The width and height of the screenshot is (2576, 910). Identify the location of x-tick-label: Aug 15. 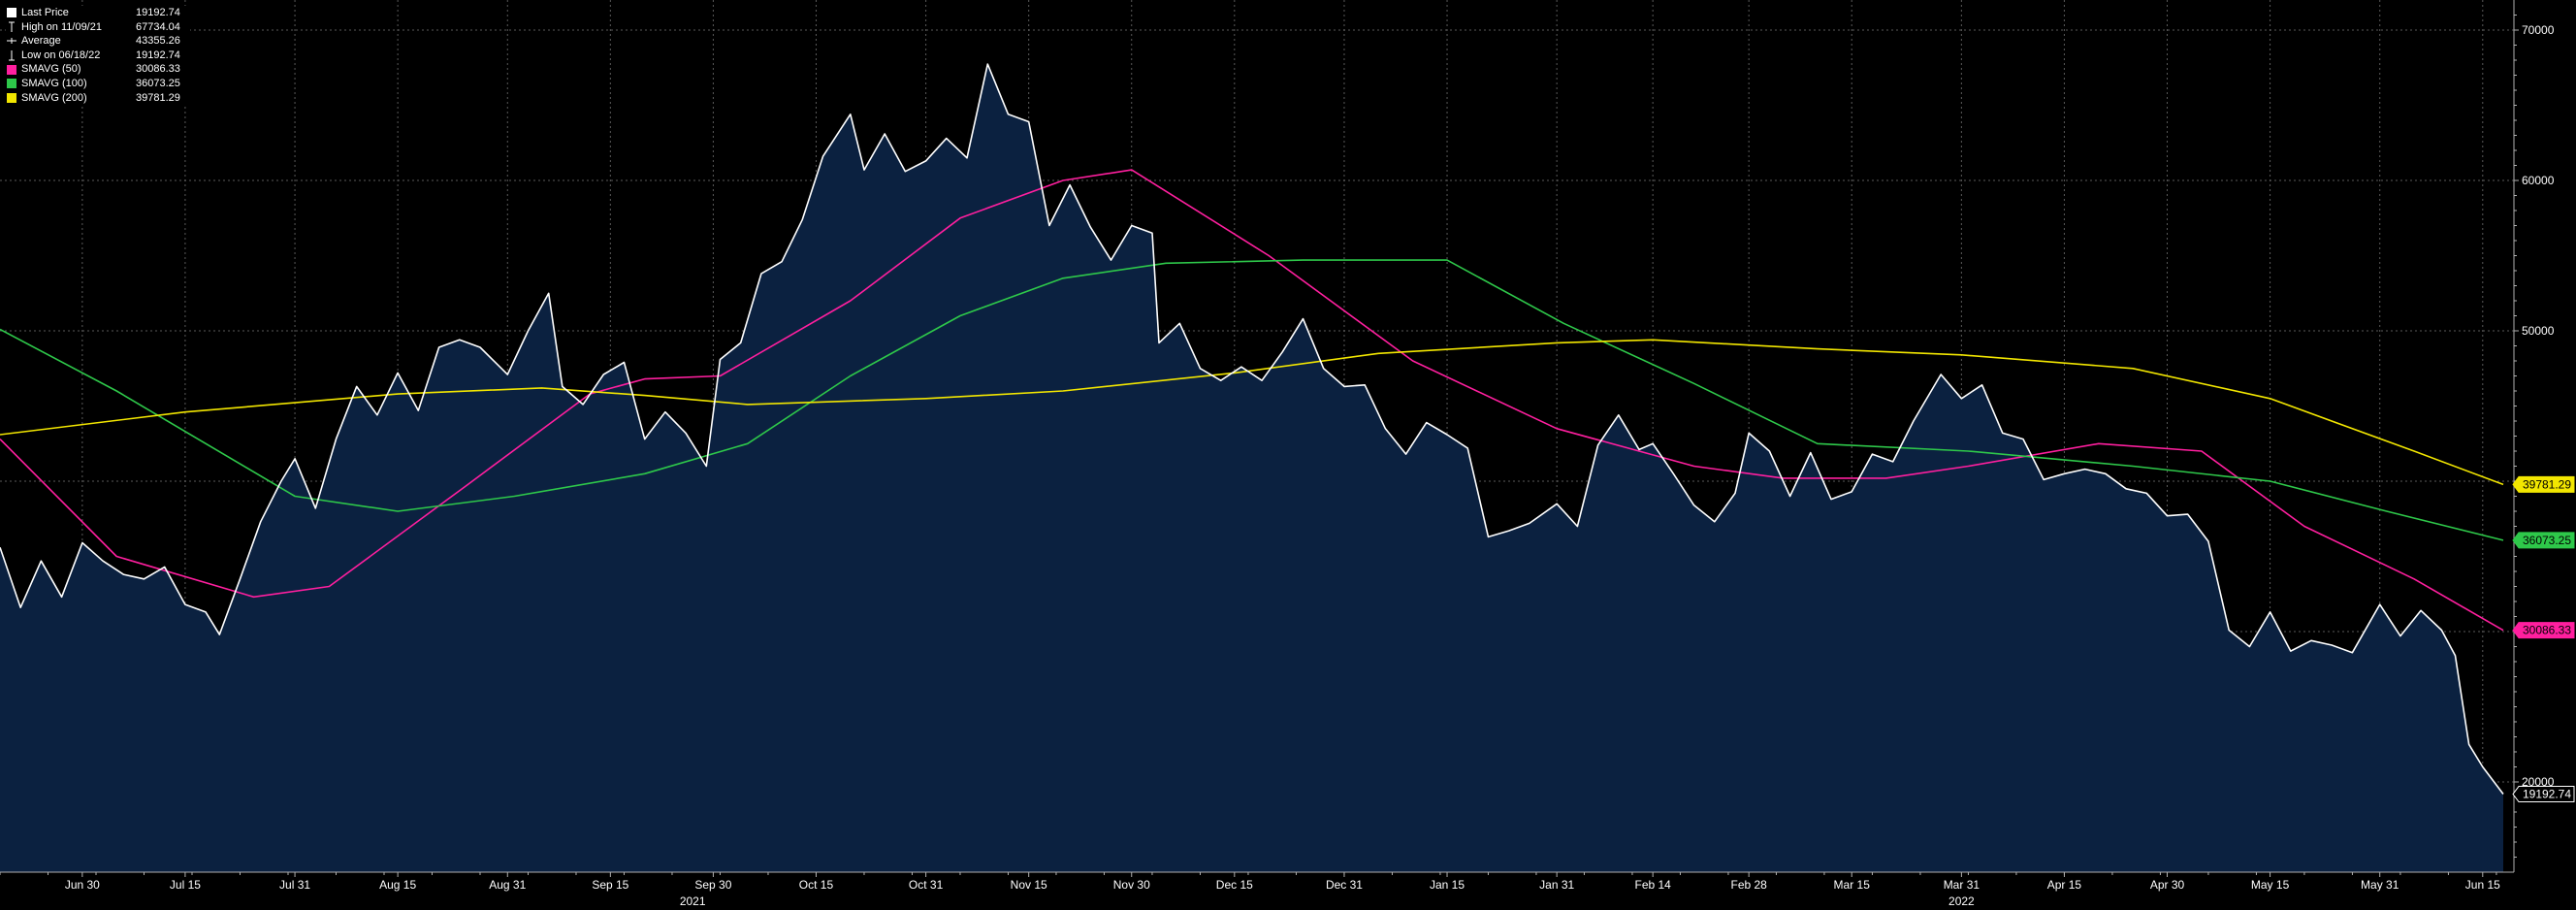
(397, 885).